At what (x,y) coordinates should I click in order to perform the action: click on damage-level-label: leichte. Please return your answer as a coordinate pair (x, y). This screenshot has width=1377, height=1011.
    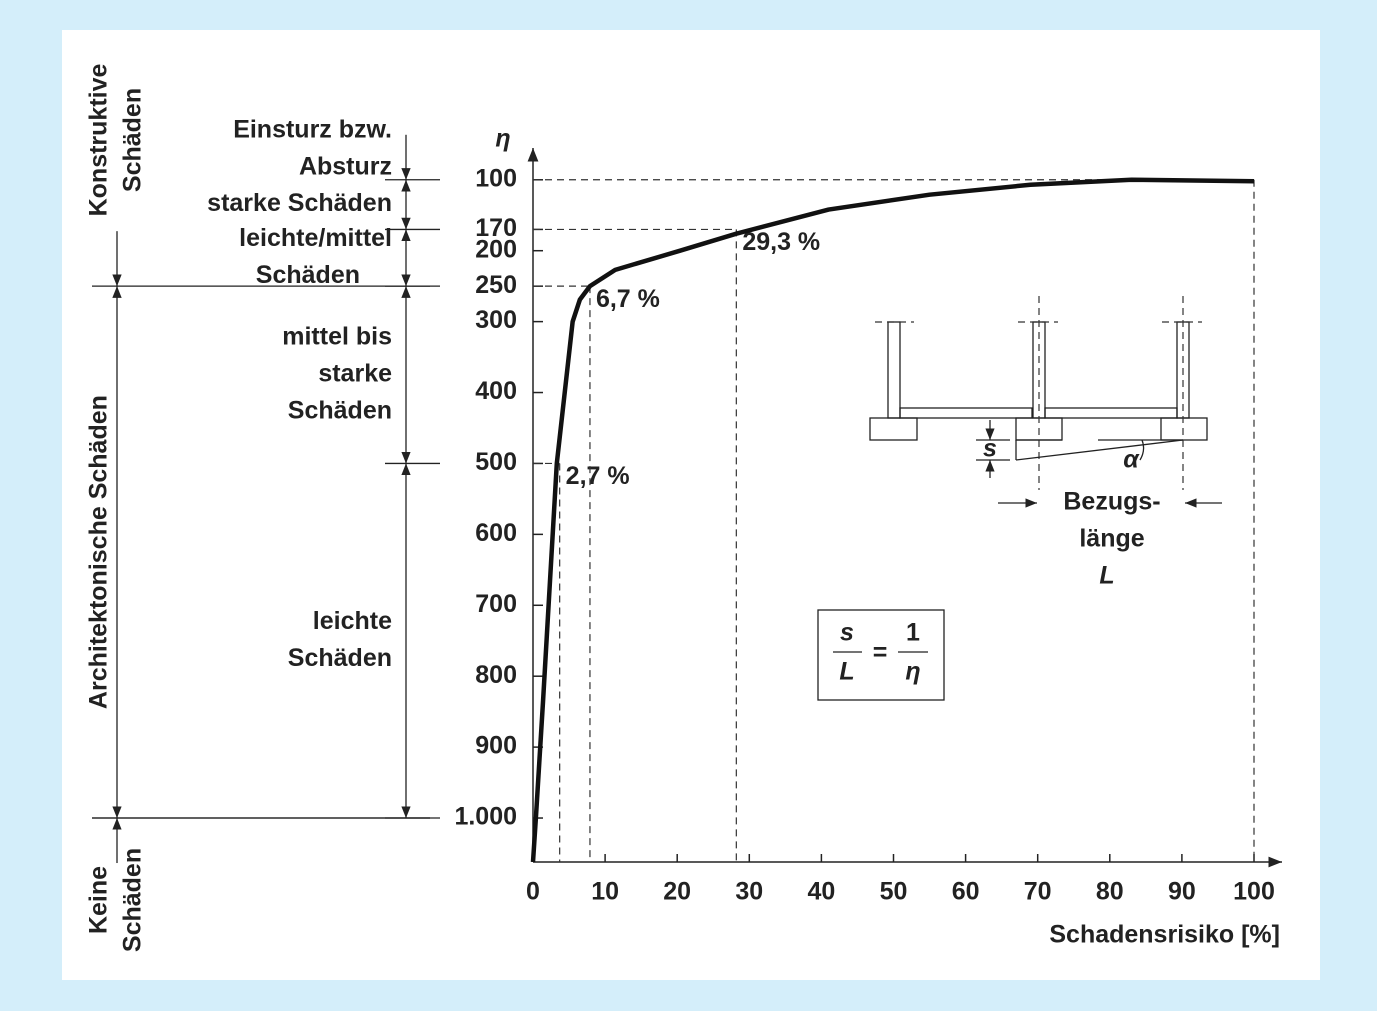
    Looking at the image, I should click on (352, 621).